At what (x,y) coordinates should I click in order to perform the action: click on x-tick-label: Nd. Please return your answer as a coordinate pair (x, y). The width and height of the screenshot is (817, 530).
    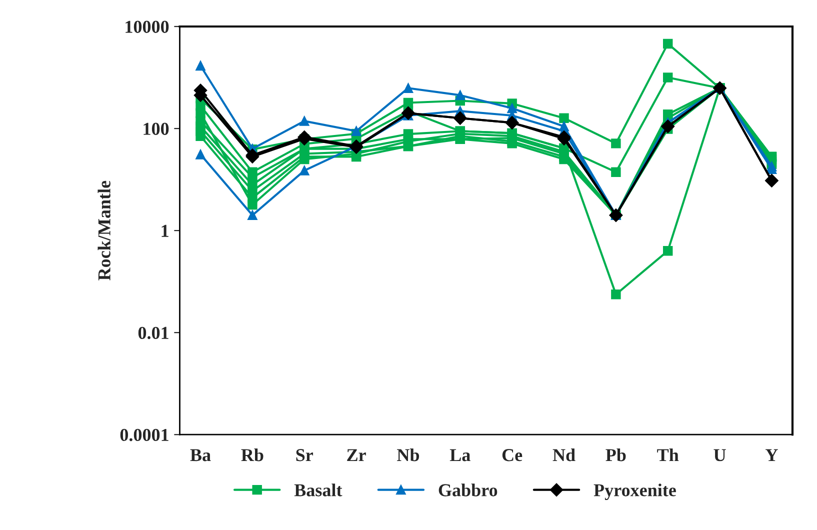
    Looking at the image, I should click on (564, 455).